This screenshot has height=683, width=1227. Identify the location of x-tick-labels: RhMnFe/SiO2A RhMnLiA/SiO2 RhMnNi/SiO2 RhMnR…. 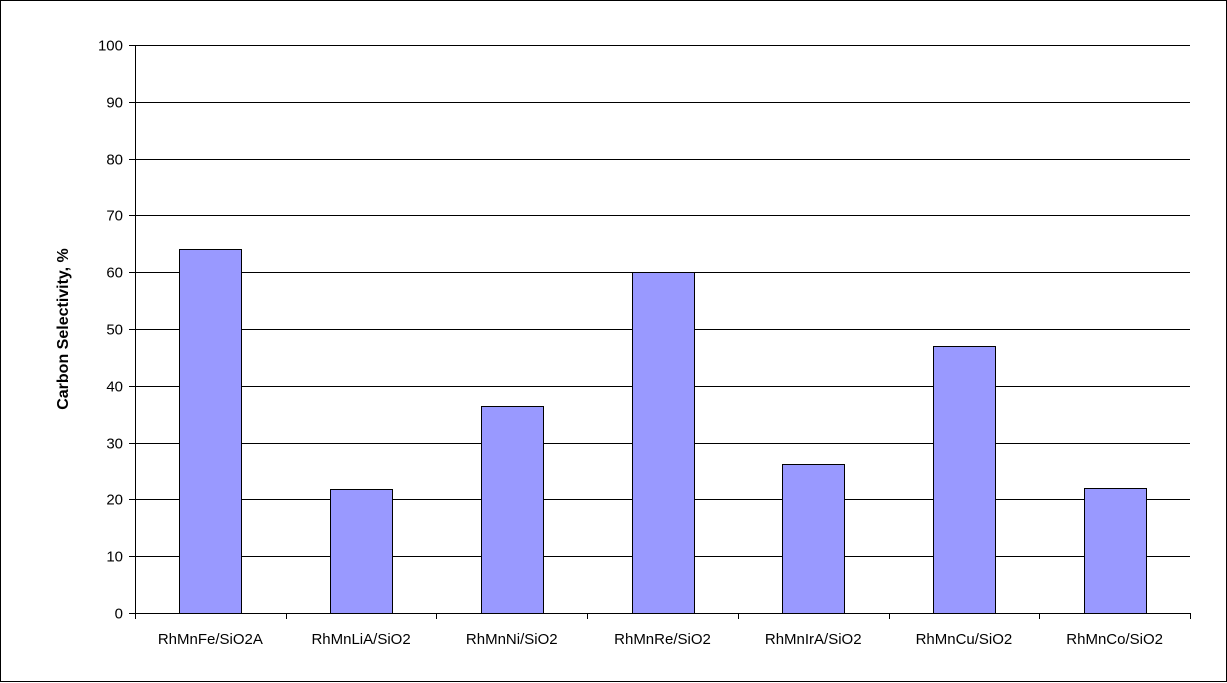
(660, 639).